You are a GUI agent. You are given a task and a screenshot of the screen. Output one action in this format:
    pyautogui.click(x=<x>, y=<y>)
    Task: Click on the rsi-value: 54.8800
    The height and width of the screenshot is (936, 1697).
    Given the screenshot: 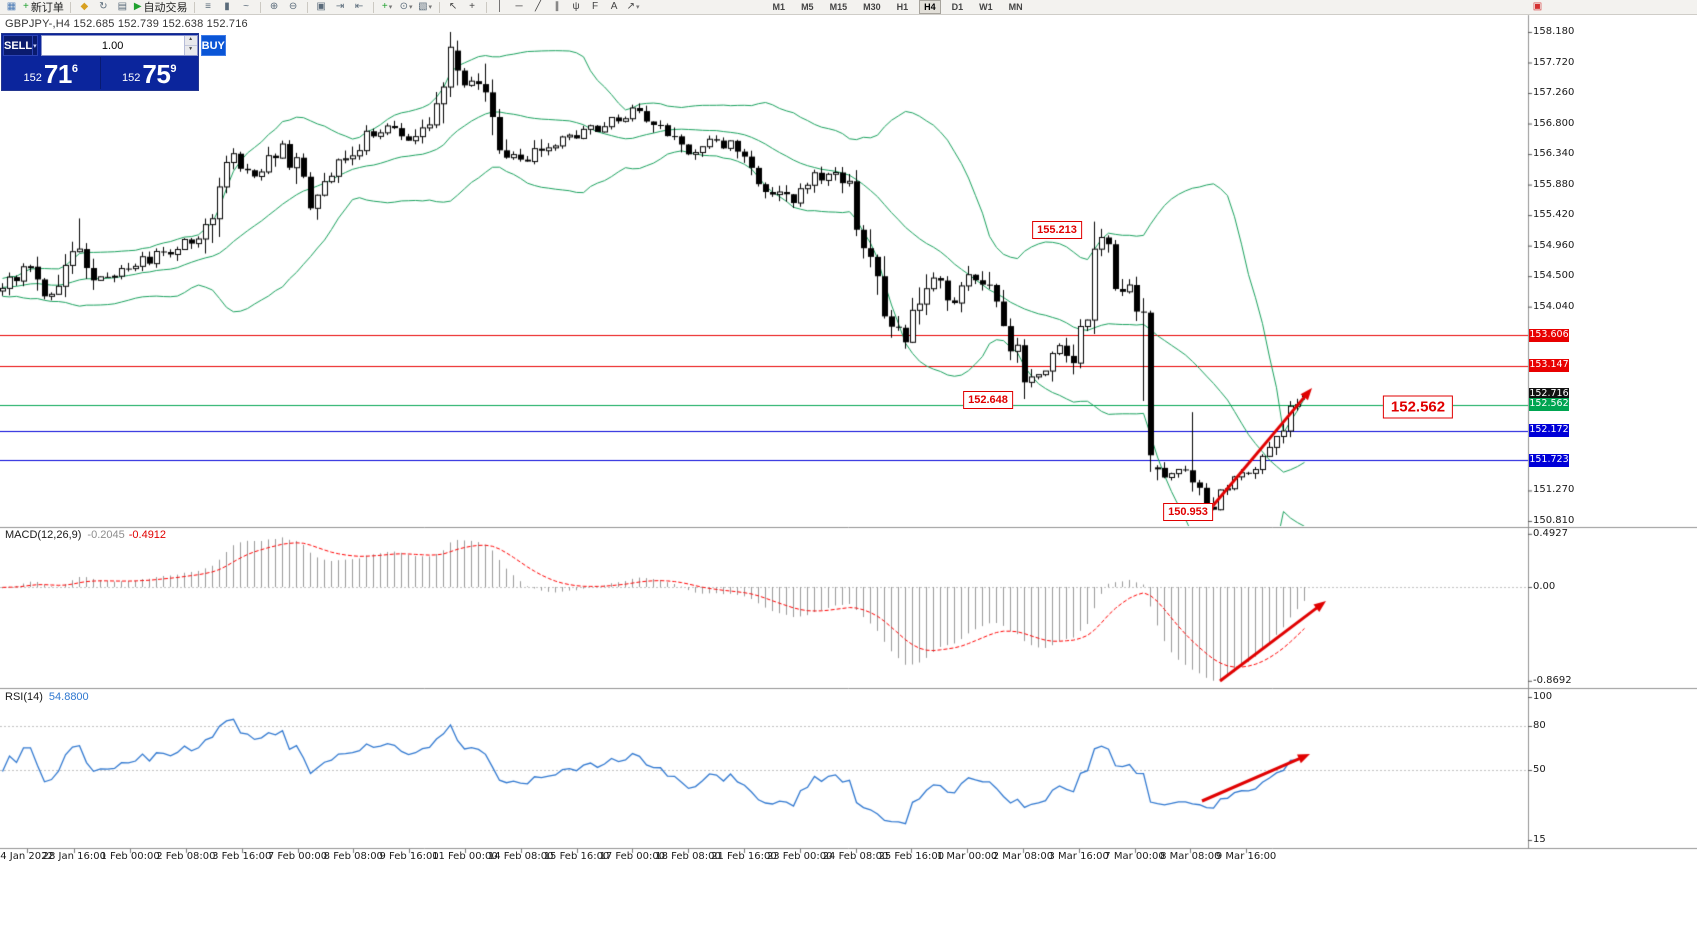 What is the action you would take?
    pyautogui.click(x=68, y=697)
    